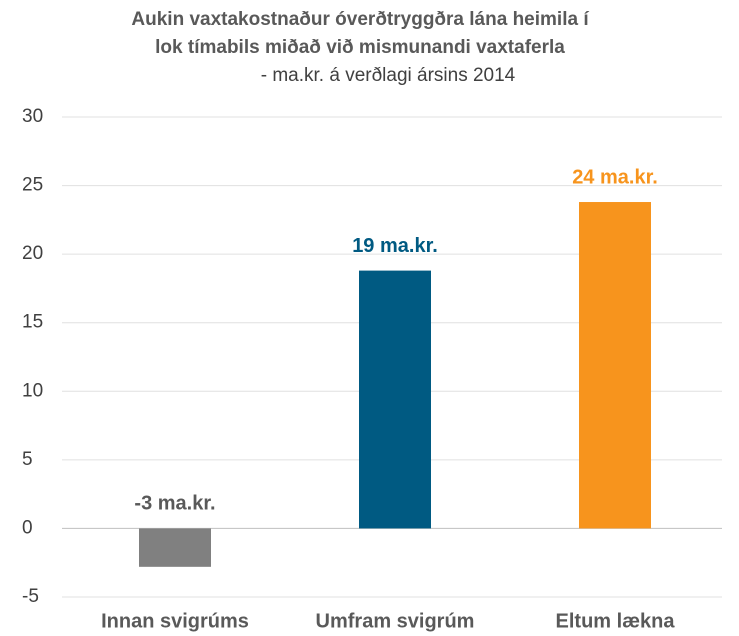 This screenshot has height=636, width=739. Describe the element at coordinates (615, 177) in the screenshot. I see `value-label: 24 ma.kr.` at that location.